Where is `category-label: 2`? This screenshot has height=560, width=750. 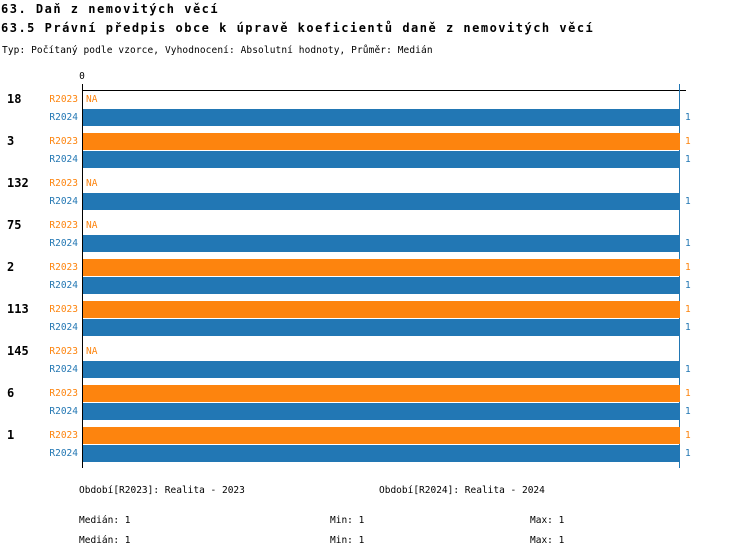
category-label: 2 is located at coordinates (11, 267).